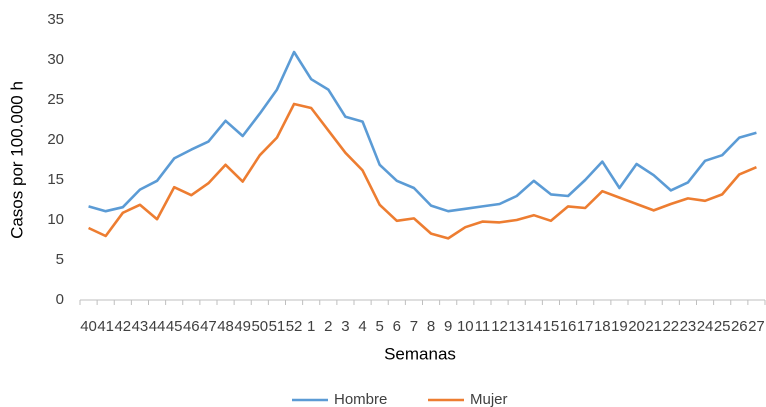 The height and width of the screenshot is (407, 766). Describe the element at coordinates (499, 326) in the screenshot. I see `x-tick-label: 12` at that location.